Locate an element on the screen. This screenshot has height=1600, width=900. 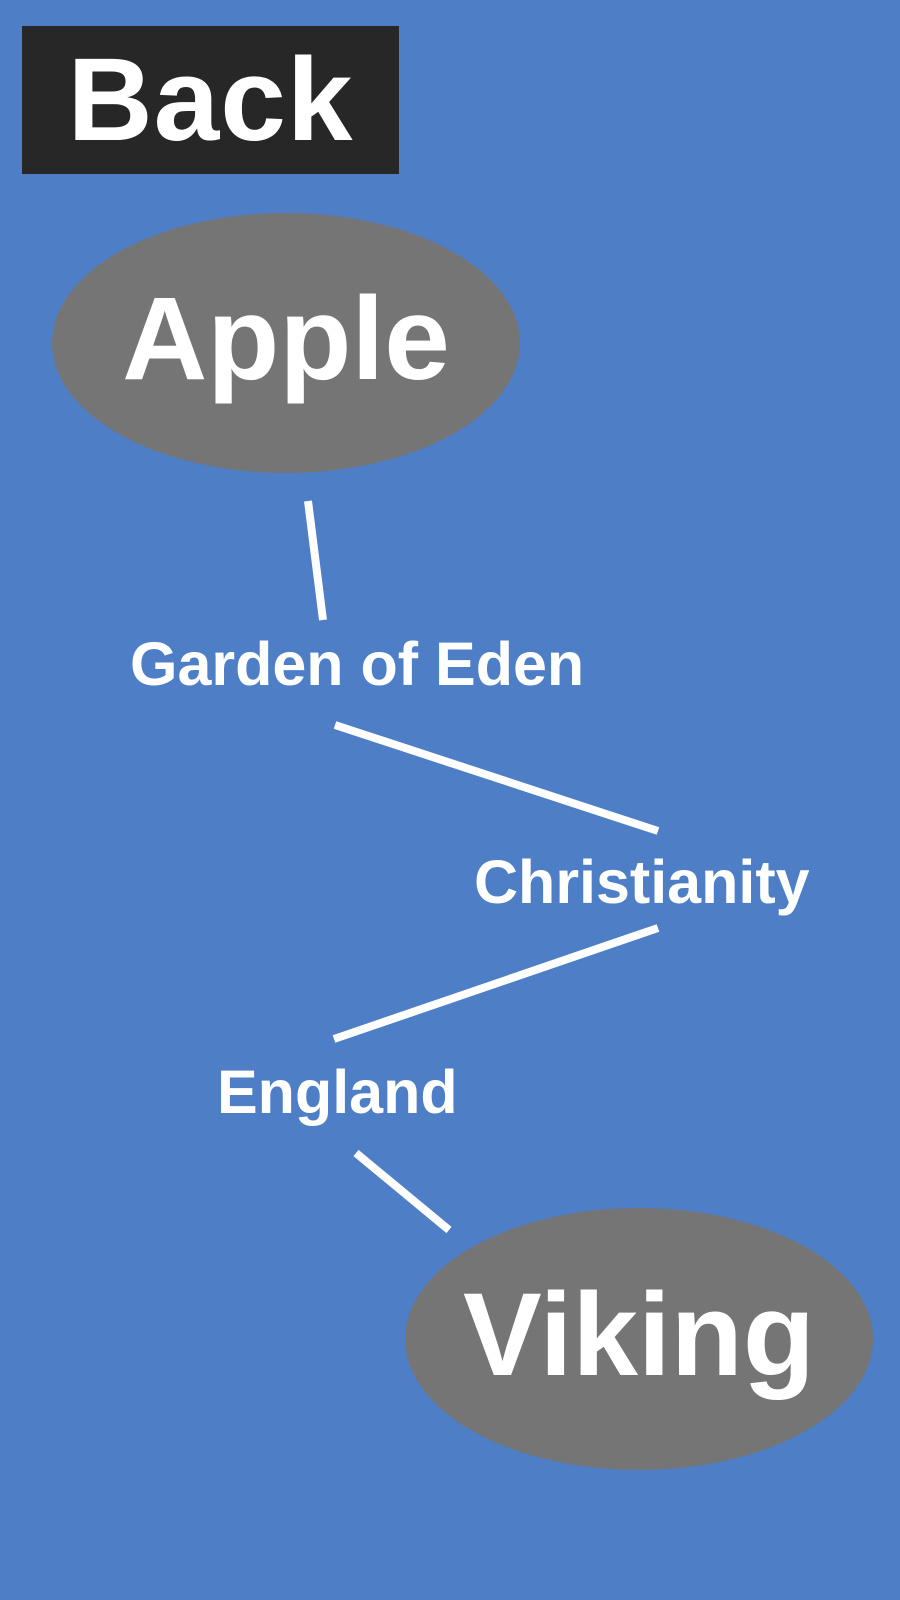
back-button: Back is located at coordinates (210, 100).